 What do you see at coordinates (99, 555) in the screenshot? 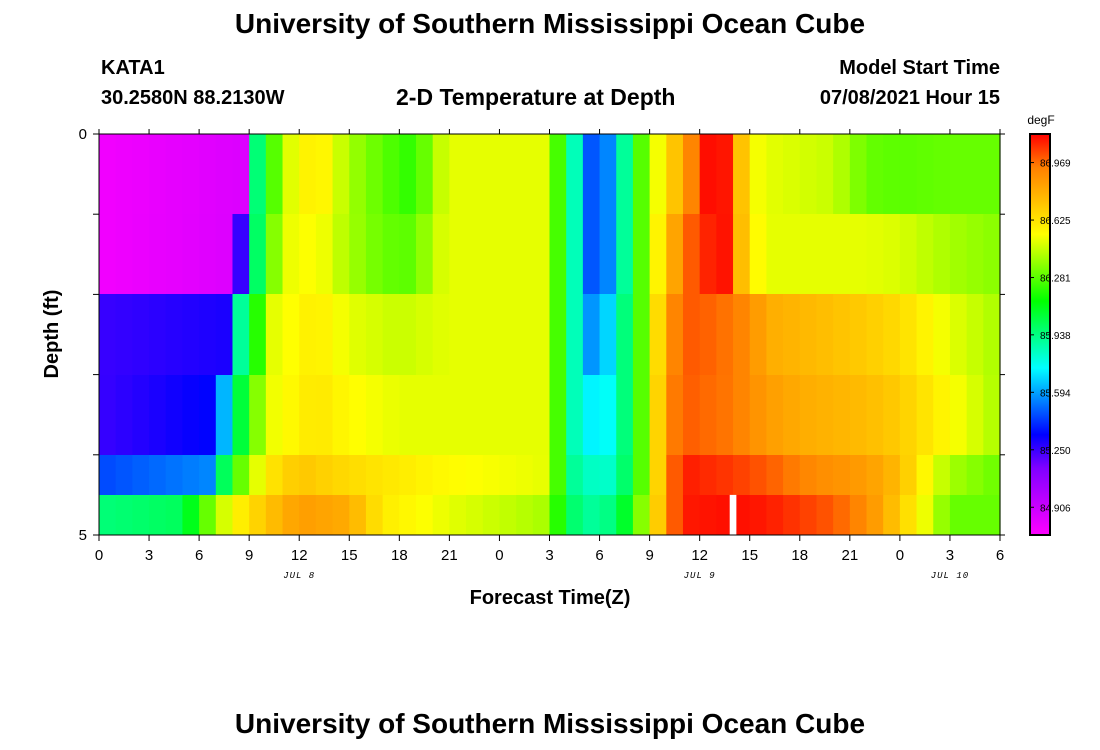
I see `x-tick-label: 0` at bounding box center [99, 555].